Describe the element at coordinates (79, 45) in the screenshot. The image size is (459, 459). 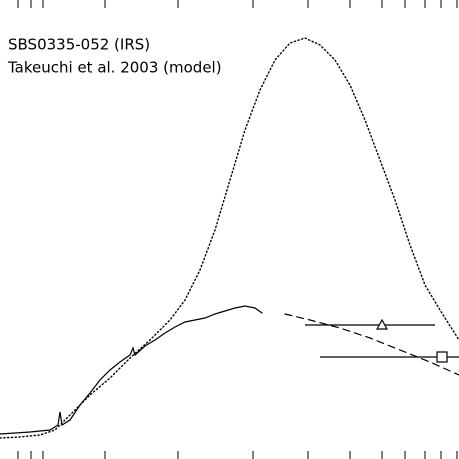
I see `legend-entry: SBS0335-052 (IRS)` at that location.